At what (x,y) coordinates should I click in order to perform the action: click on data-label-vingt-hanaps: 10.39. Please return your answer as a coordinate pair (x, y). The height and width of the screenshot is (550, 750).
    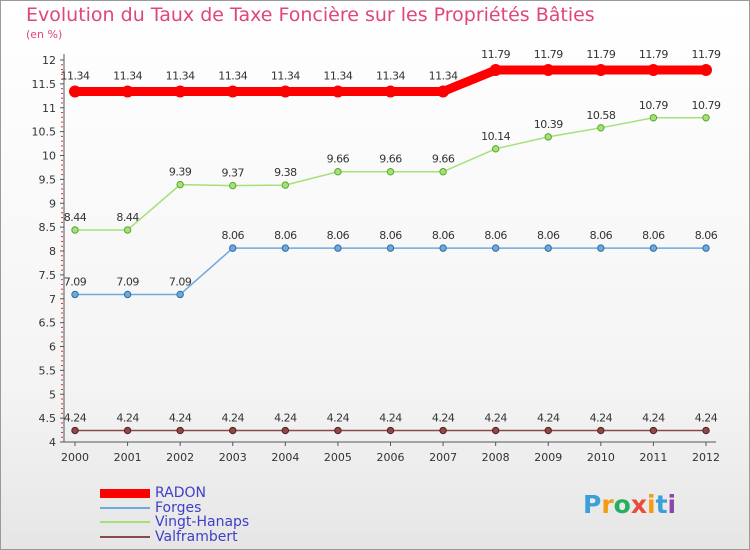
    Looking at the image, I should click on (548, 124).